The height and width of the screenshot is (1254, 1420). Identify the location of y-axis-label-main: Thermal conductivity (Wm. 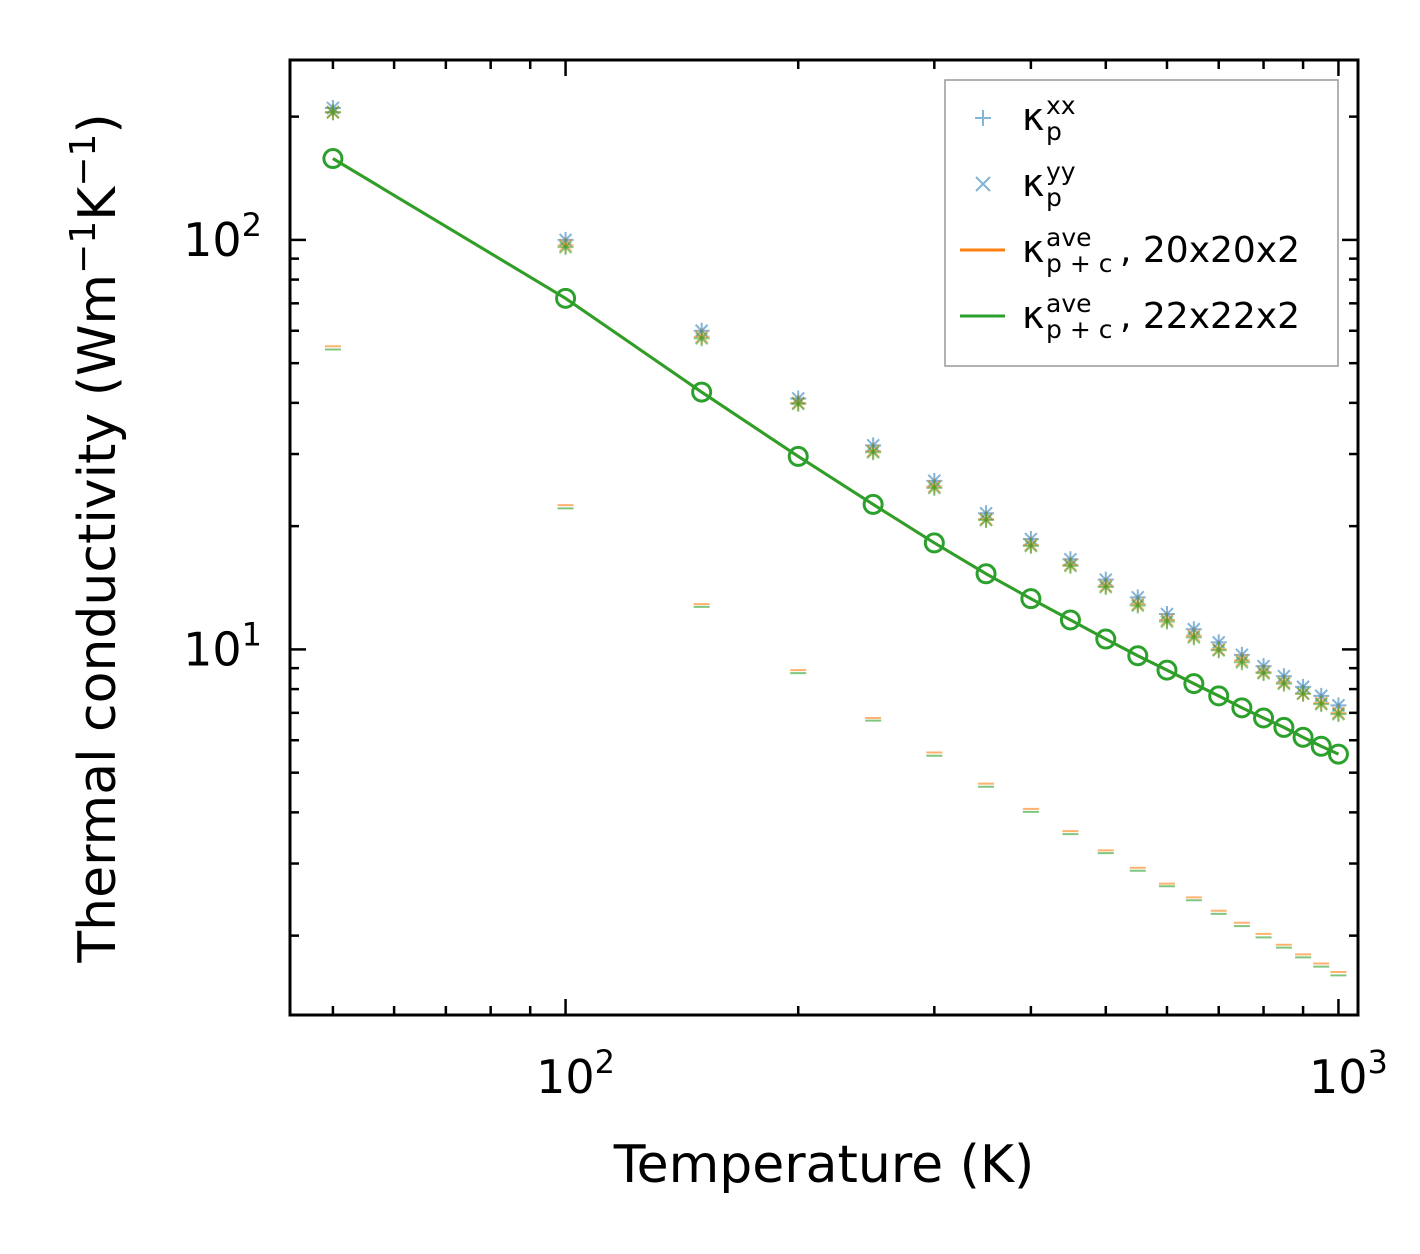
(98, 619).